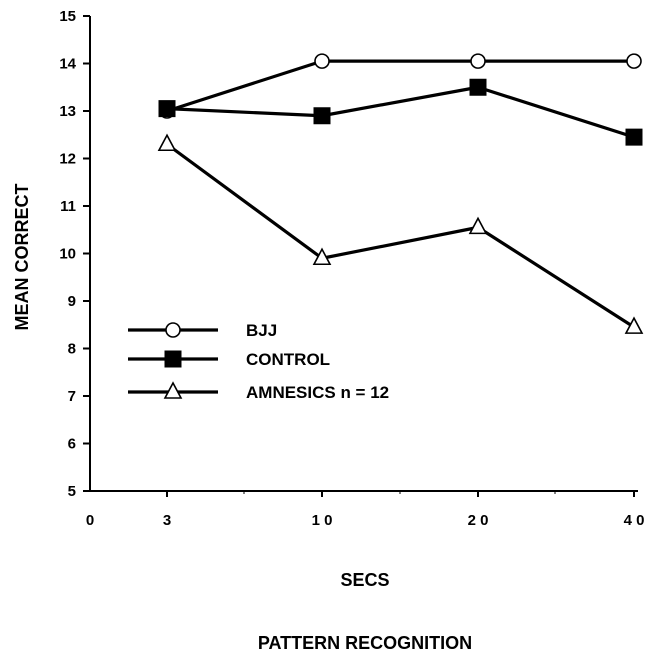  What do you see at coordinates (288, 359) in the screenshot?
I see `legend-label: CONTROL` at bounding box center [288, 359].